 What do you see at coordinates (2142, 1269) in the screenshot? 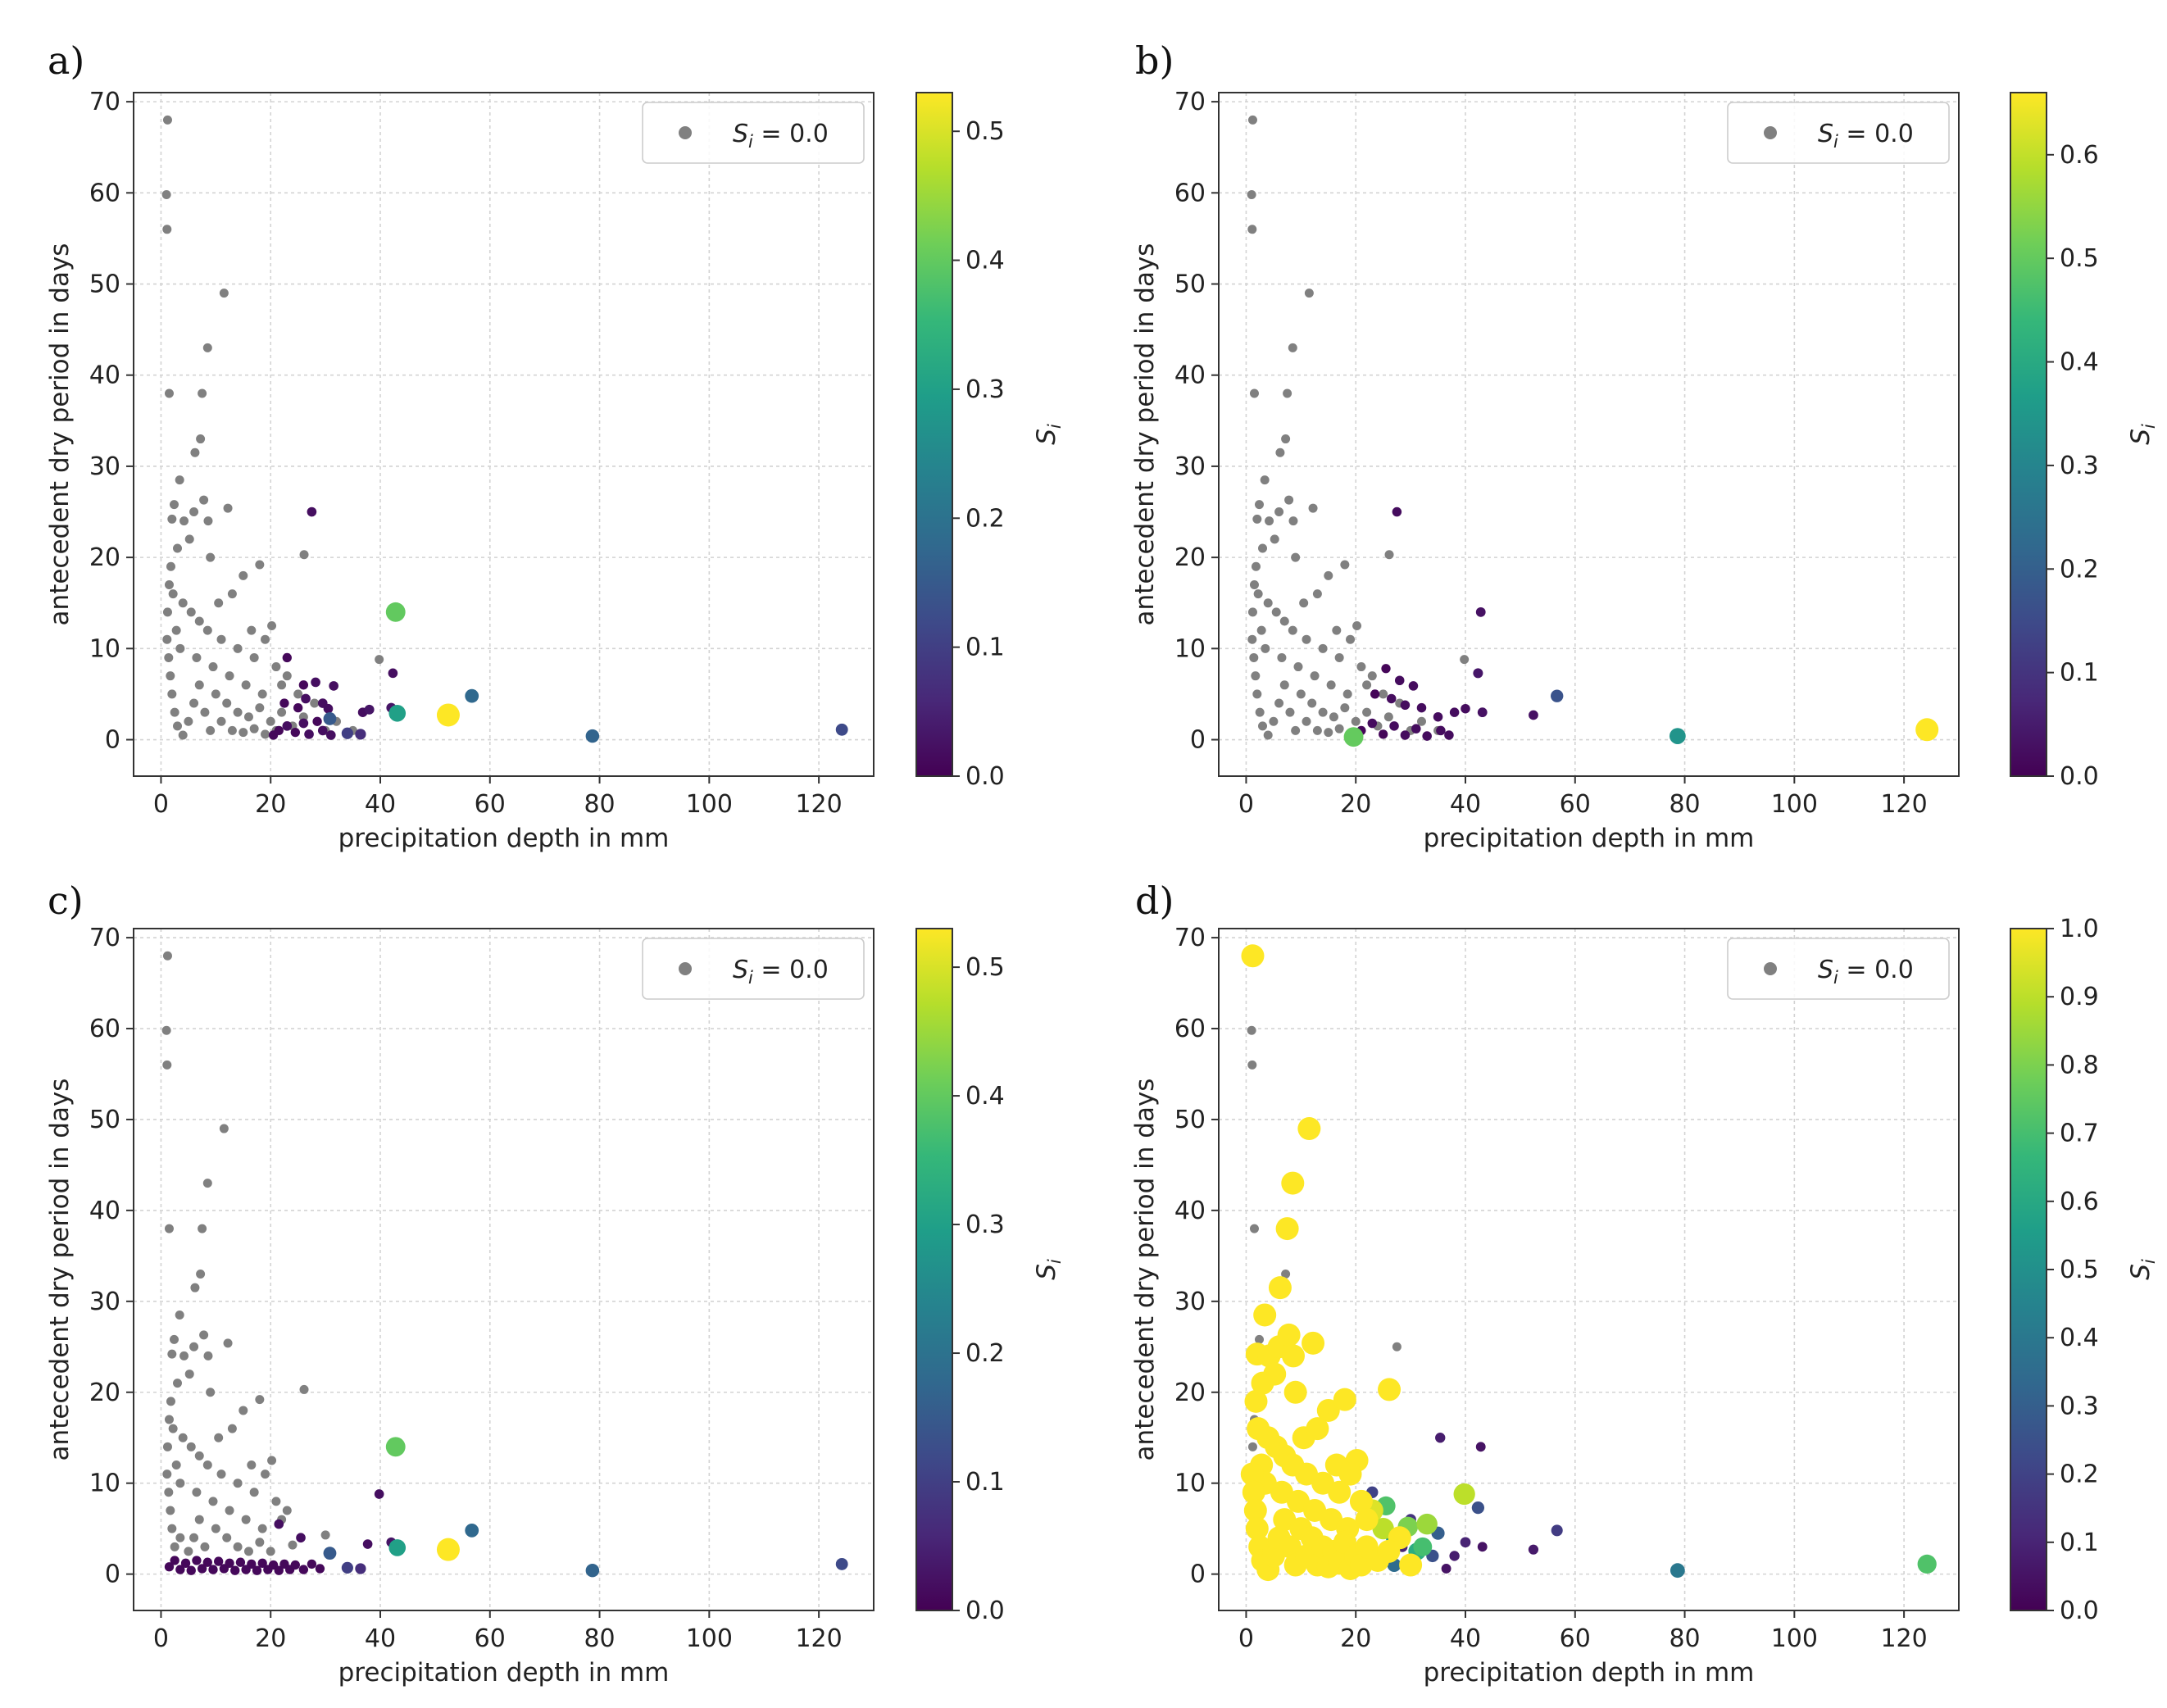
I see `colorbar-label: Si` at bounding box center [2142, 1269].